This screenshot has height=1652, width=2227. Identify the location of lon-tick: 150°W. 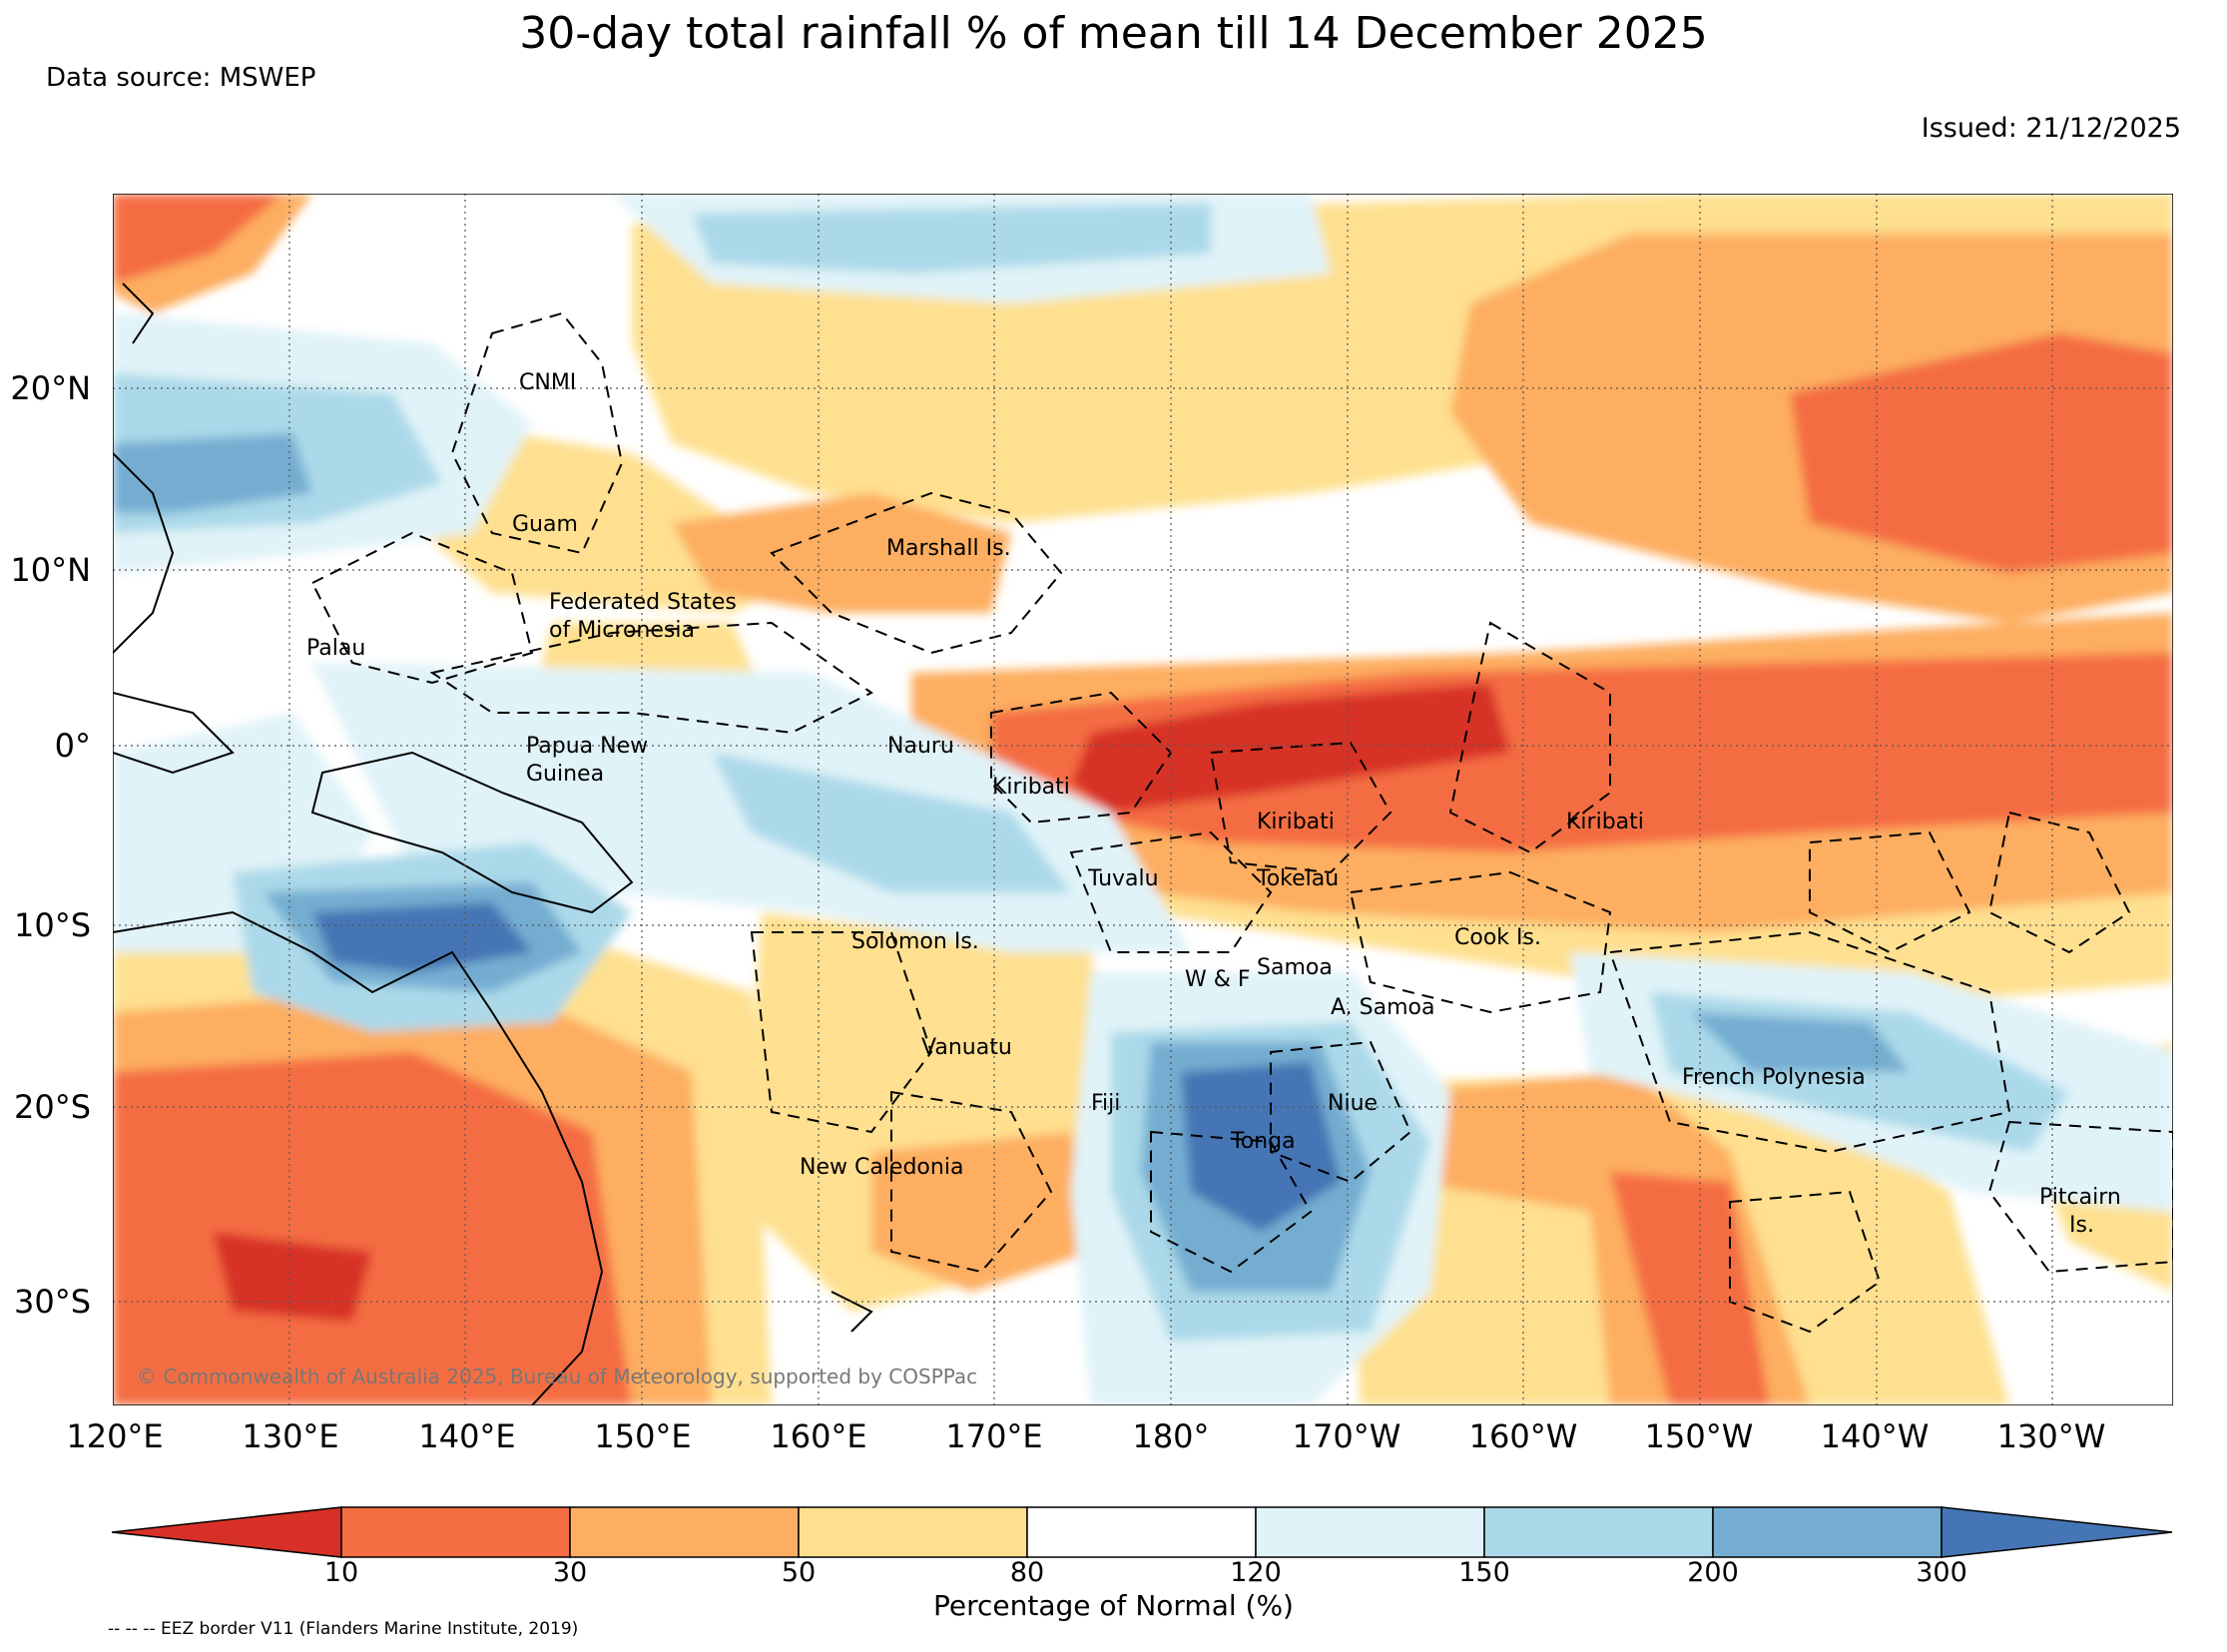
(1699, 1436).